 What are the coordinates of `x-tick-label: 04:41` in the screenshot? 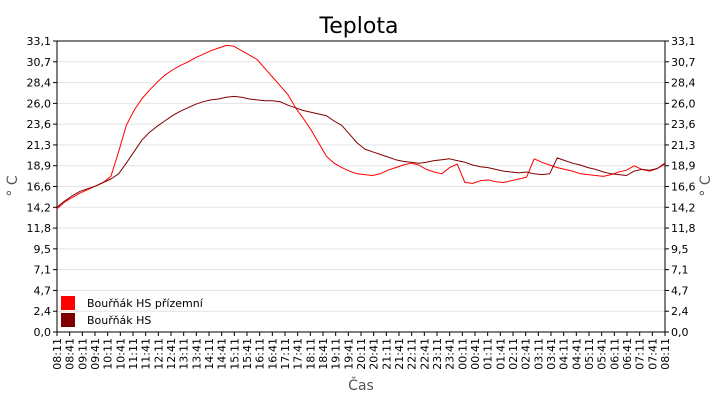 It's located at (576, 354).